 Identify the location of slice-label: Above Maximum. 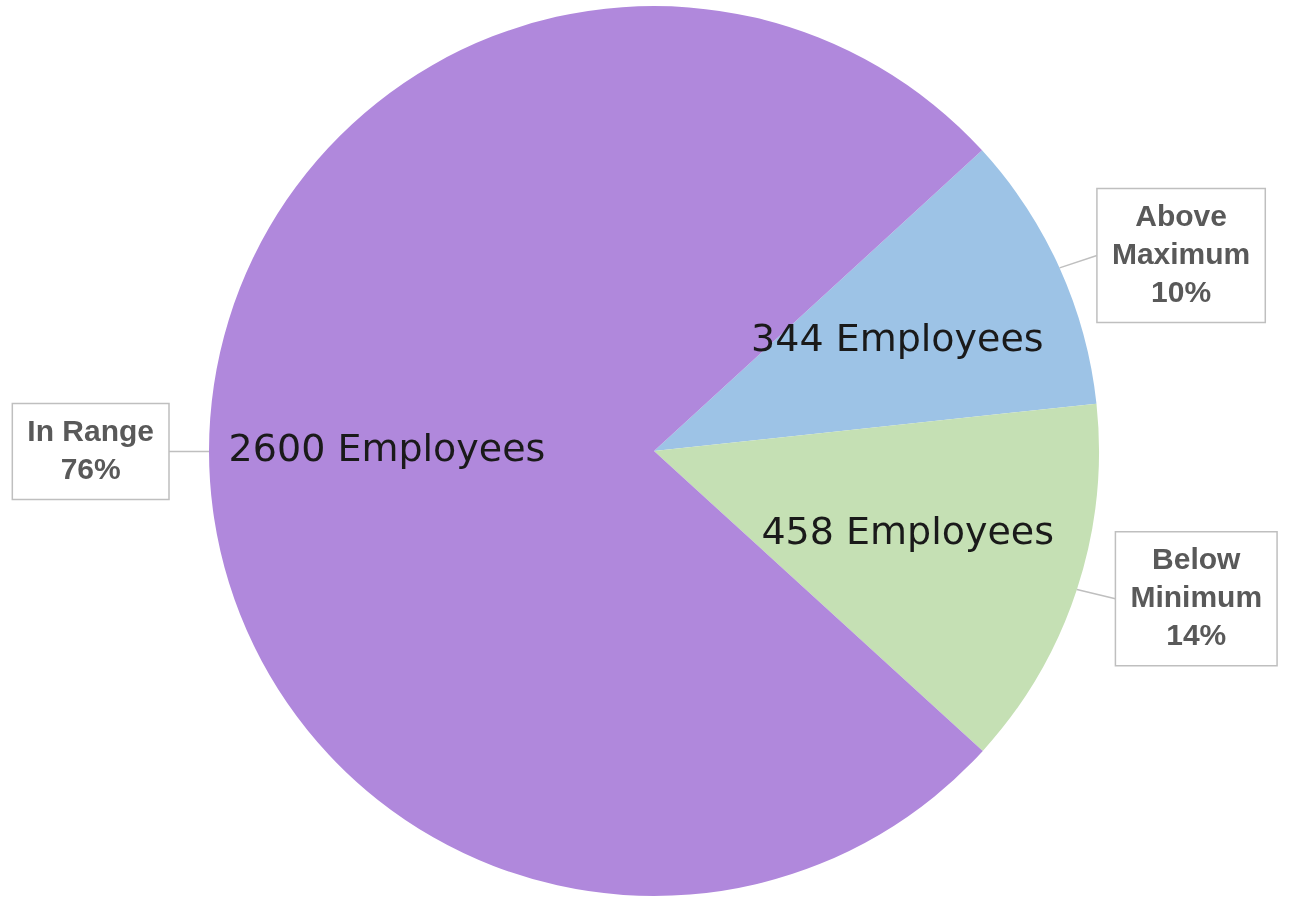
(1181, 234).